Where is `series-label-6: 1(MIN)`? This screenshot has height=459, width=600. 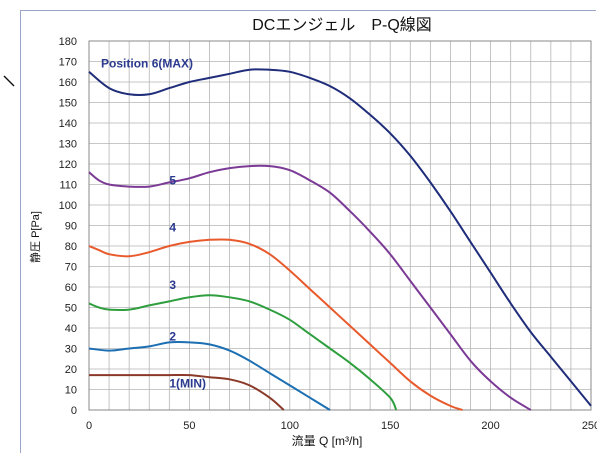
series-label-6: 1(MIN) is located at coordinates (187, 383).